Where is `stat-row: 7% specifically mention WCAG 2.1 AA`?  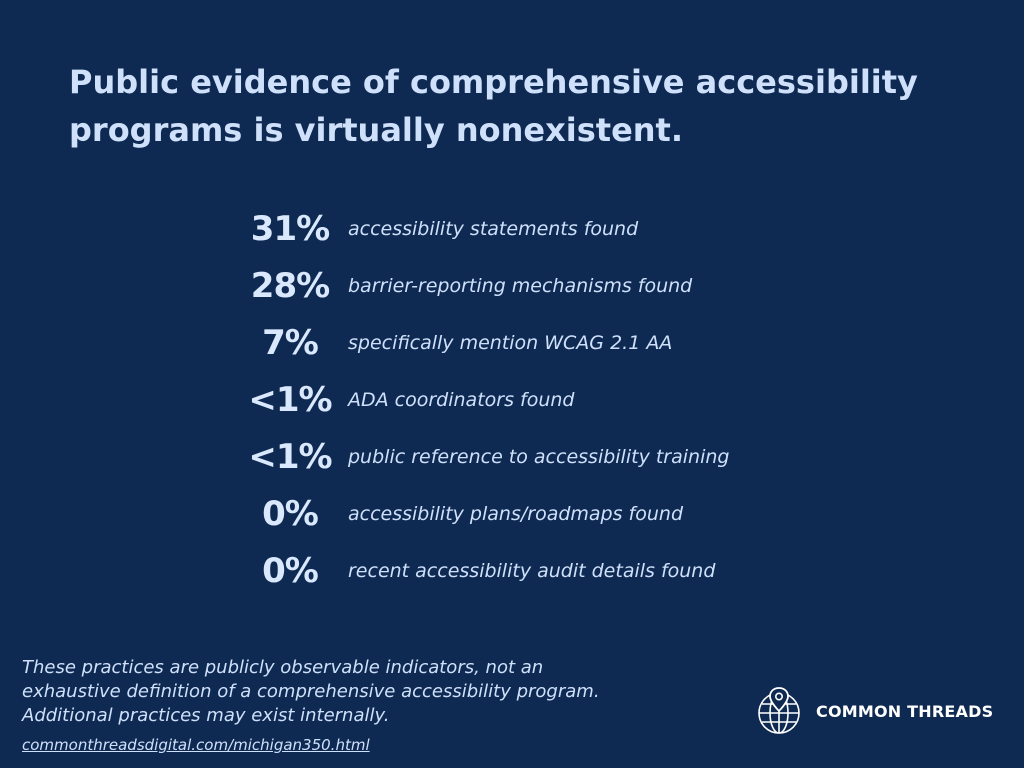 stat-row: 7% specifically mention WCAG 2.1 AA is located at coordinates (520, 342).